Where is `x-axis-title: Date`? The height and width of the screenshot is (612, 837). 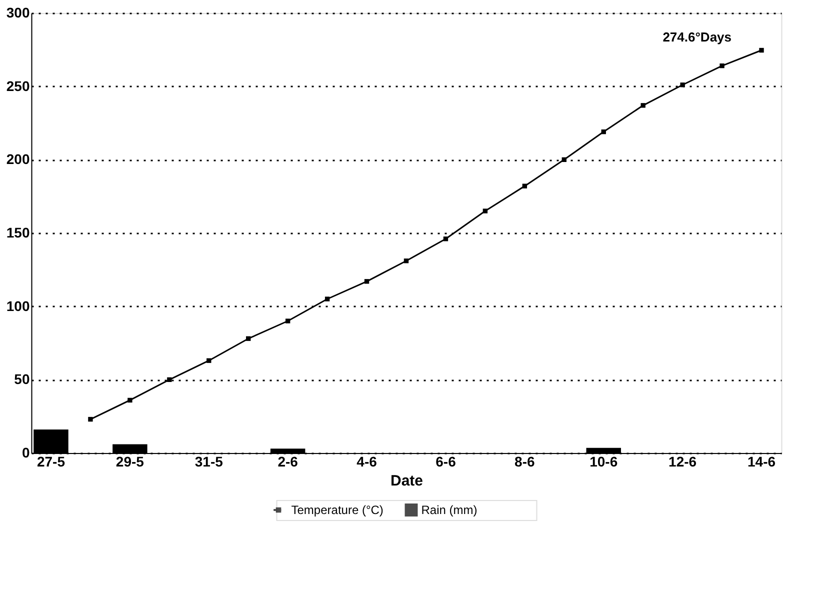 x-axis-title: Date is located at coordinates (407, 481).